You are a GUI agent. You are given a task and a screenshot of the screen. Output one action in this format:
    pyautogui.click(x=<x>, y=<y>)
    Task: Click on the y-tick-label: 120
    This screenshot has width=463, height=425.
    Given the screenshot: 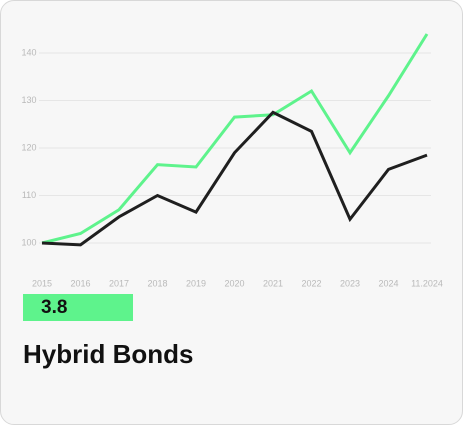 What is the action you would take?
    pyautogui.click(x=28, y=147)
    